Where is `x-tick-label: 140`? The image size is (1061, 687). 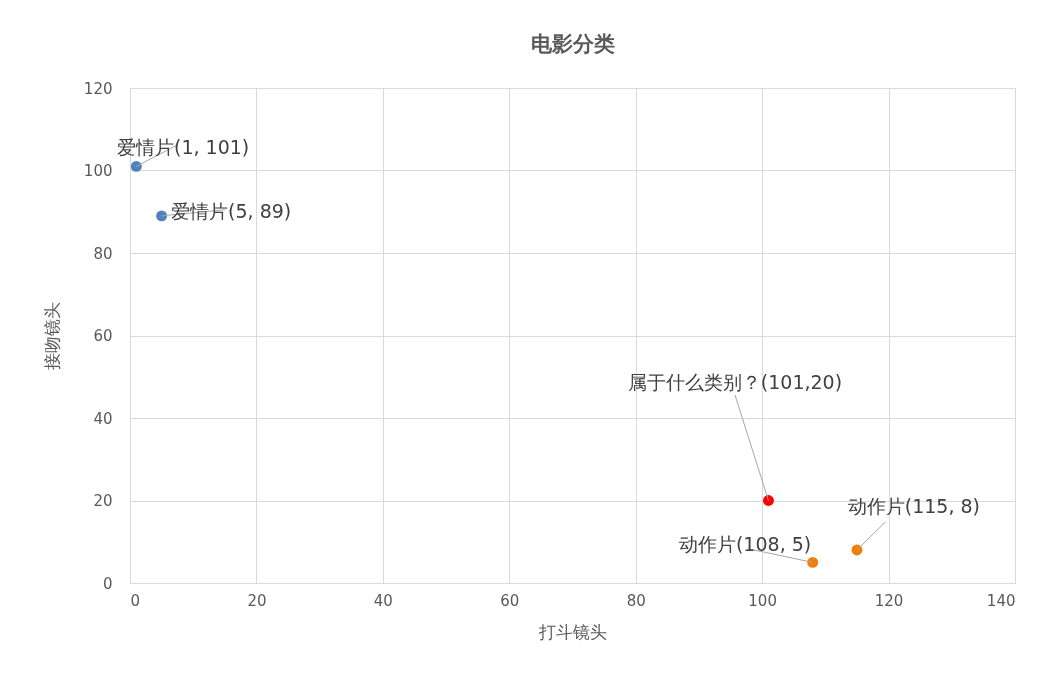 x-tick-label: 140 is located at coordinates (1001, 600).